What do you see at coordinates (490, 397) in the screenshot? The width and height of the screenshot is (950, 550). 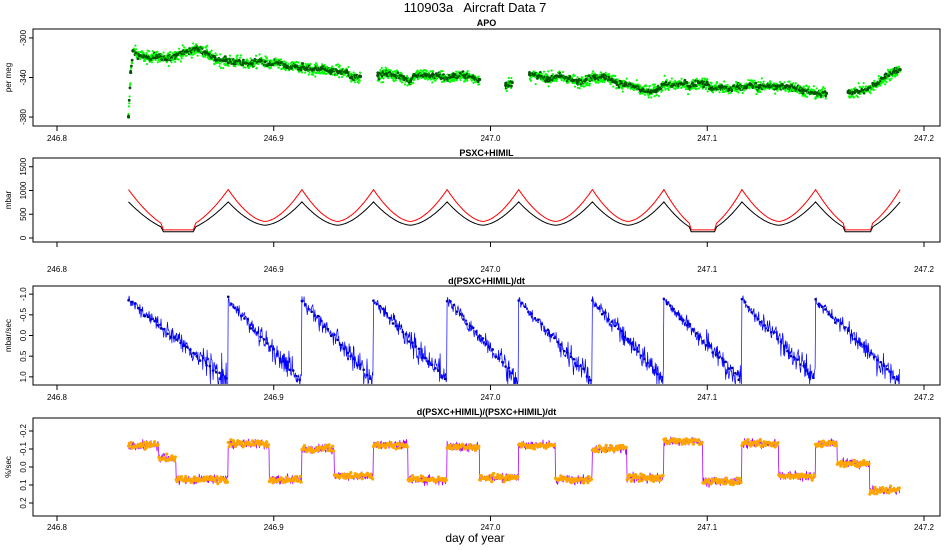 I see `x-tick-label: 247.0` at bounding box center [490, 397].